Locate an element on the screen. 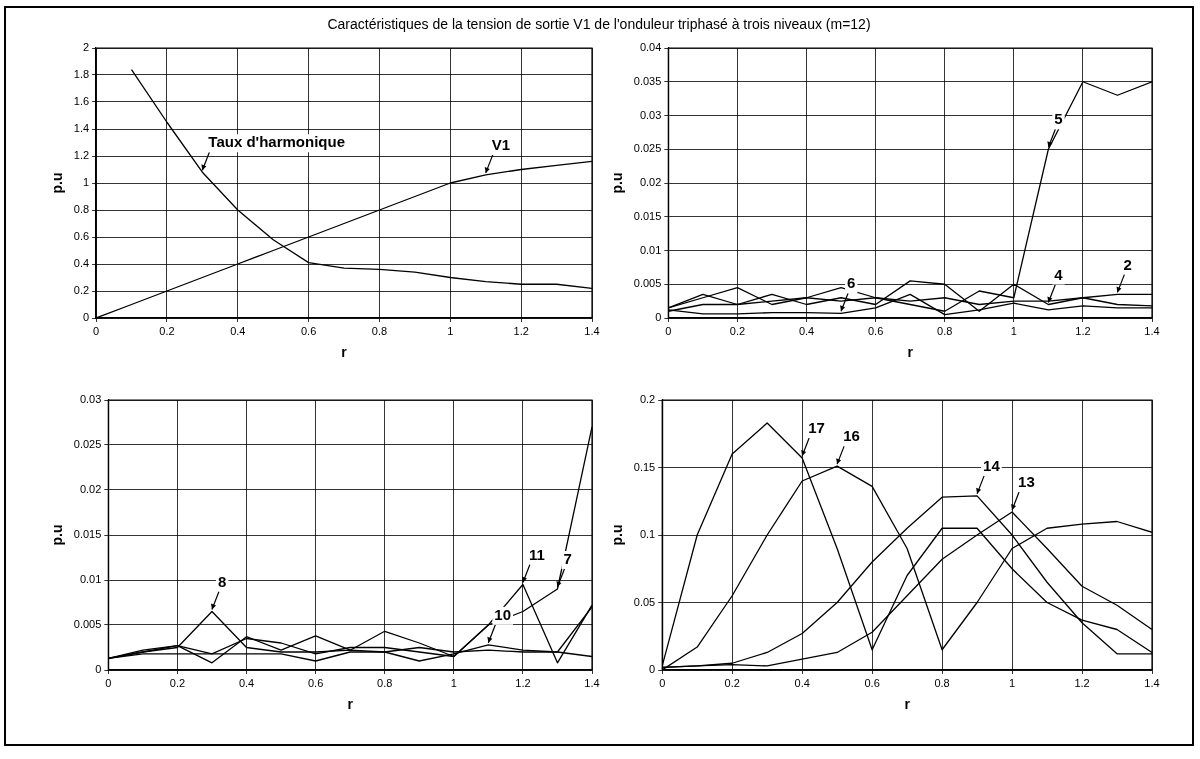 The height and width of the screenshot is (759, 1200). y-tick-label: 0.1 is located at coordinates (647, 534).